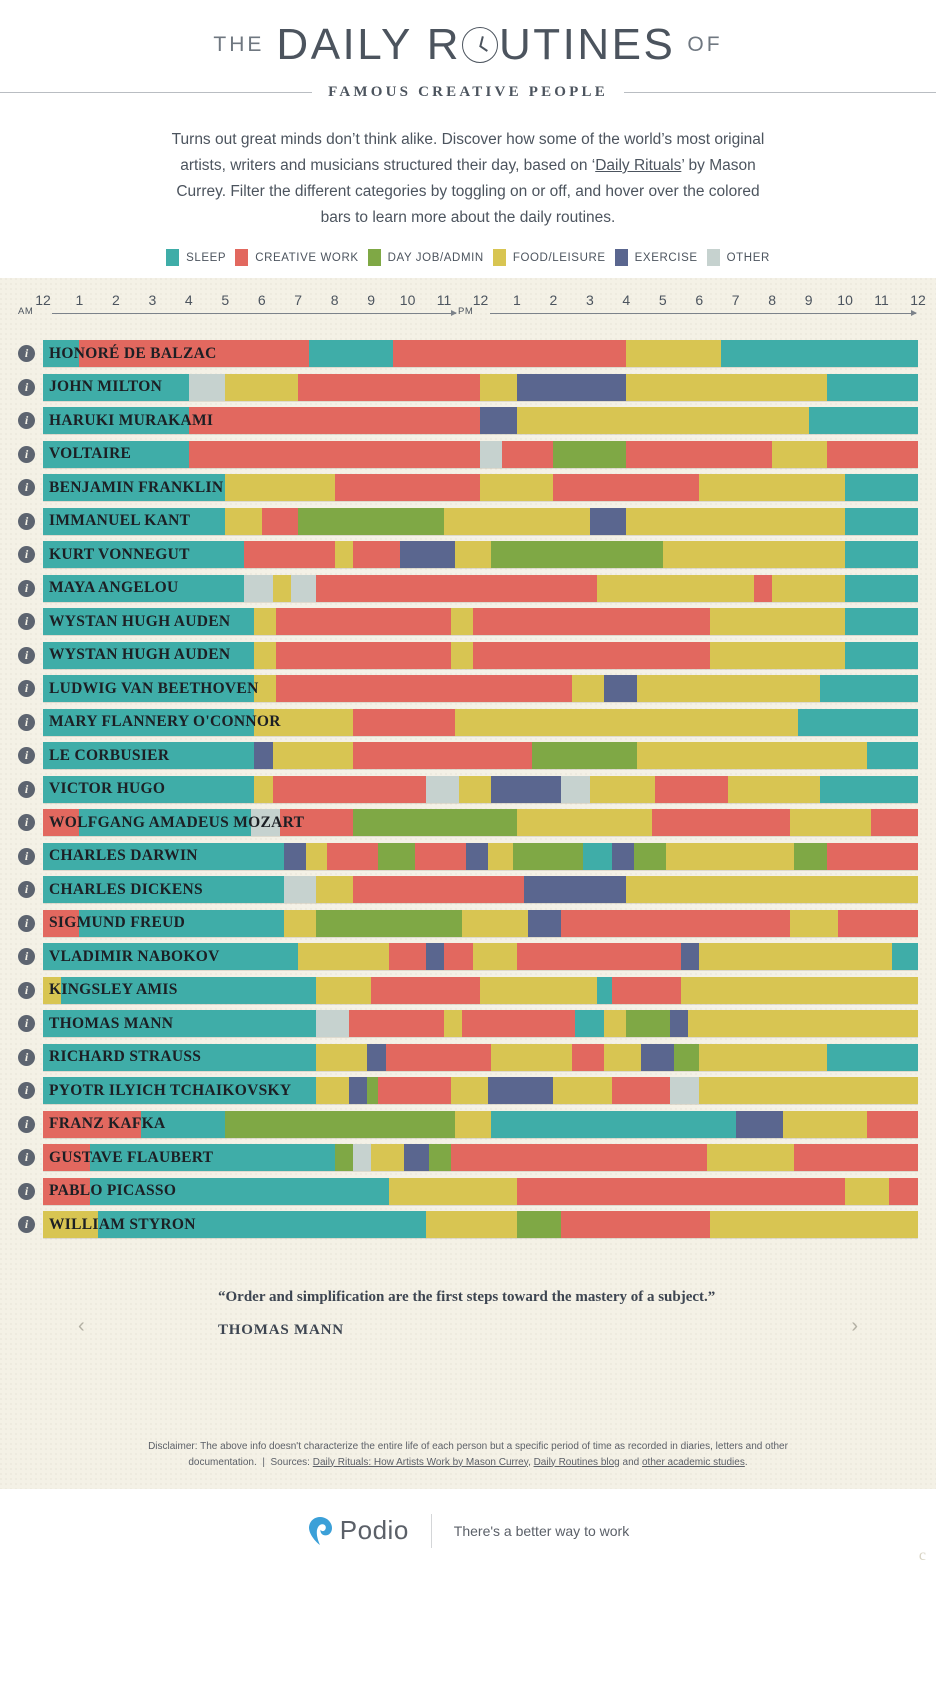 Image resolution: width=936 pixels, height=1689 pixels. I want to click on daily-rituals-link: Daily Rituals, so click(638, 165).